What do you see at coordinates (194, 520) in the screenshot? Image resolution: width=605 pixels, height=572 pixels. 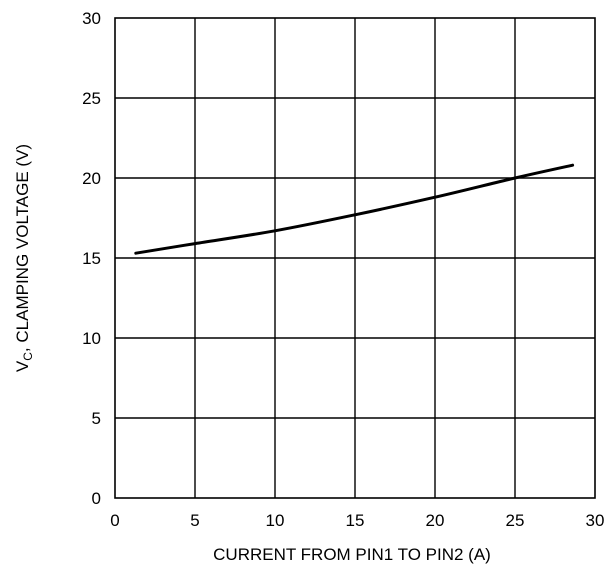 I see `x-tick-label-5: 5` at bounding box center [194, 520].